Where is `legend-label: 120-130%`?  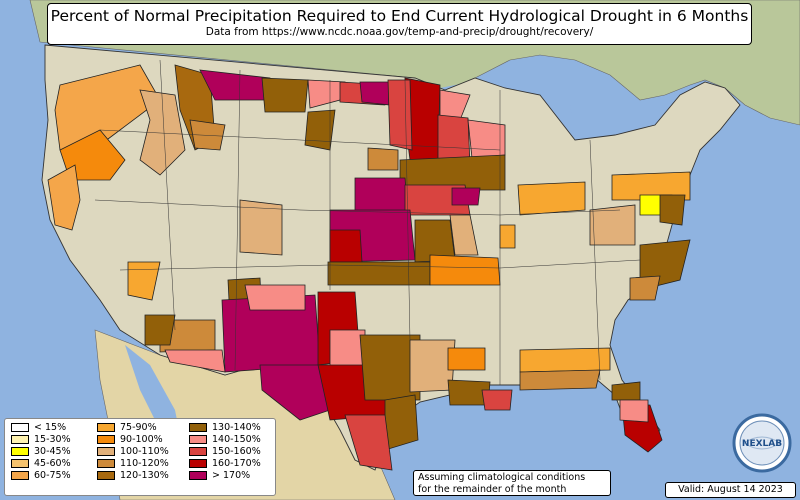
legend-label: 120-130% is located at coordinates (144, 475).